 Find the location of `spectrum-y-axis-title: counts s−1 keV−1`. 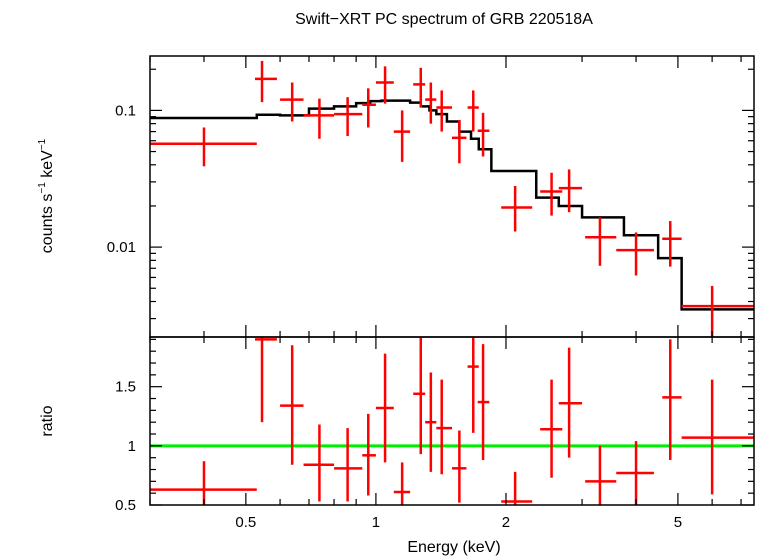

spectrum-y-axis-title: counts s−1 keV−1 is located at coordinates (46, 195).